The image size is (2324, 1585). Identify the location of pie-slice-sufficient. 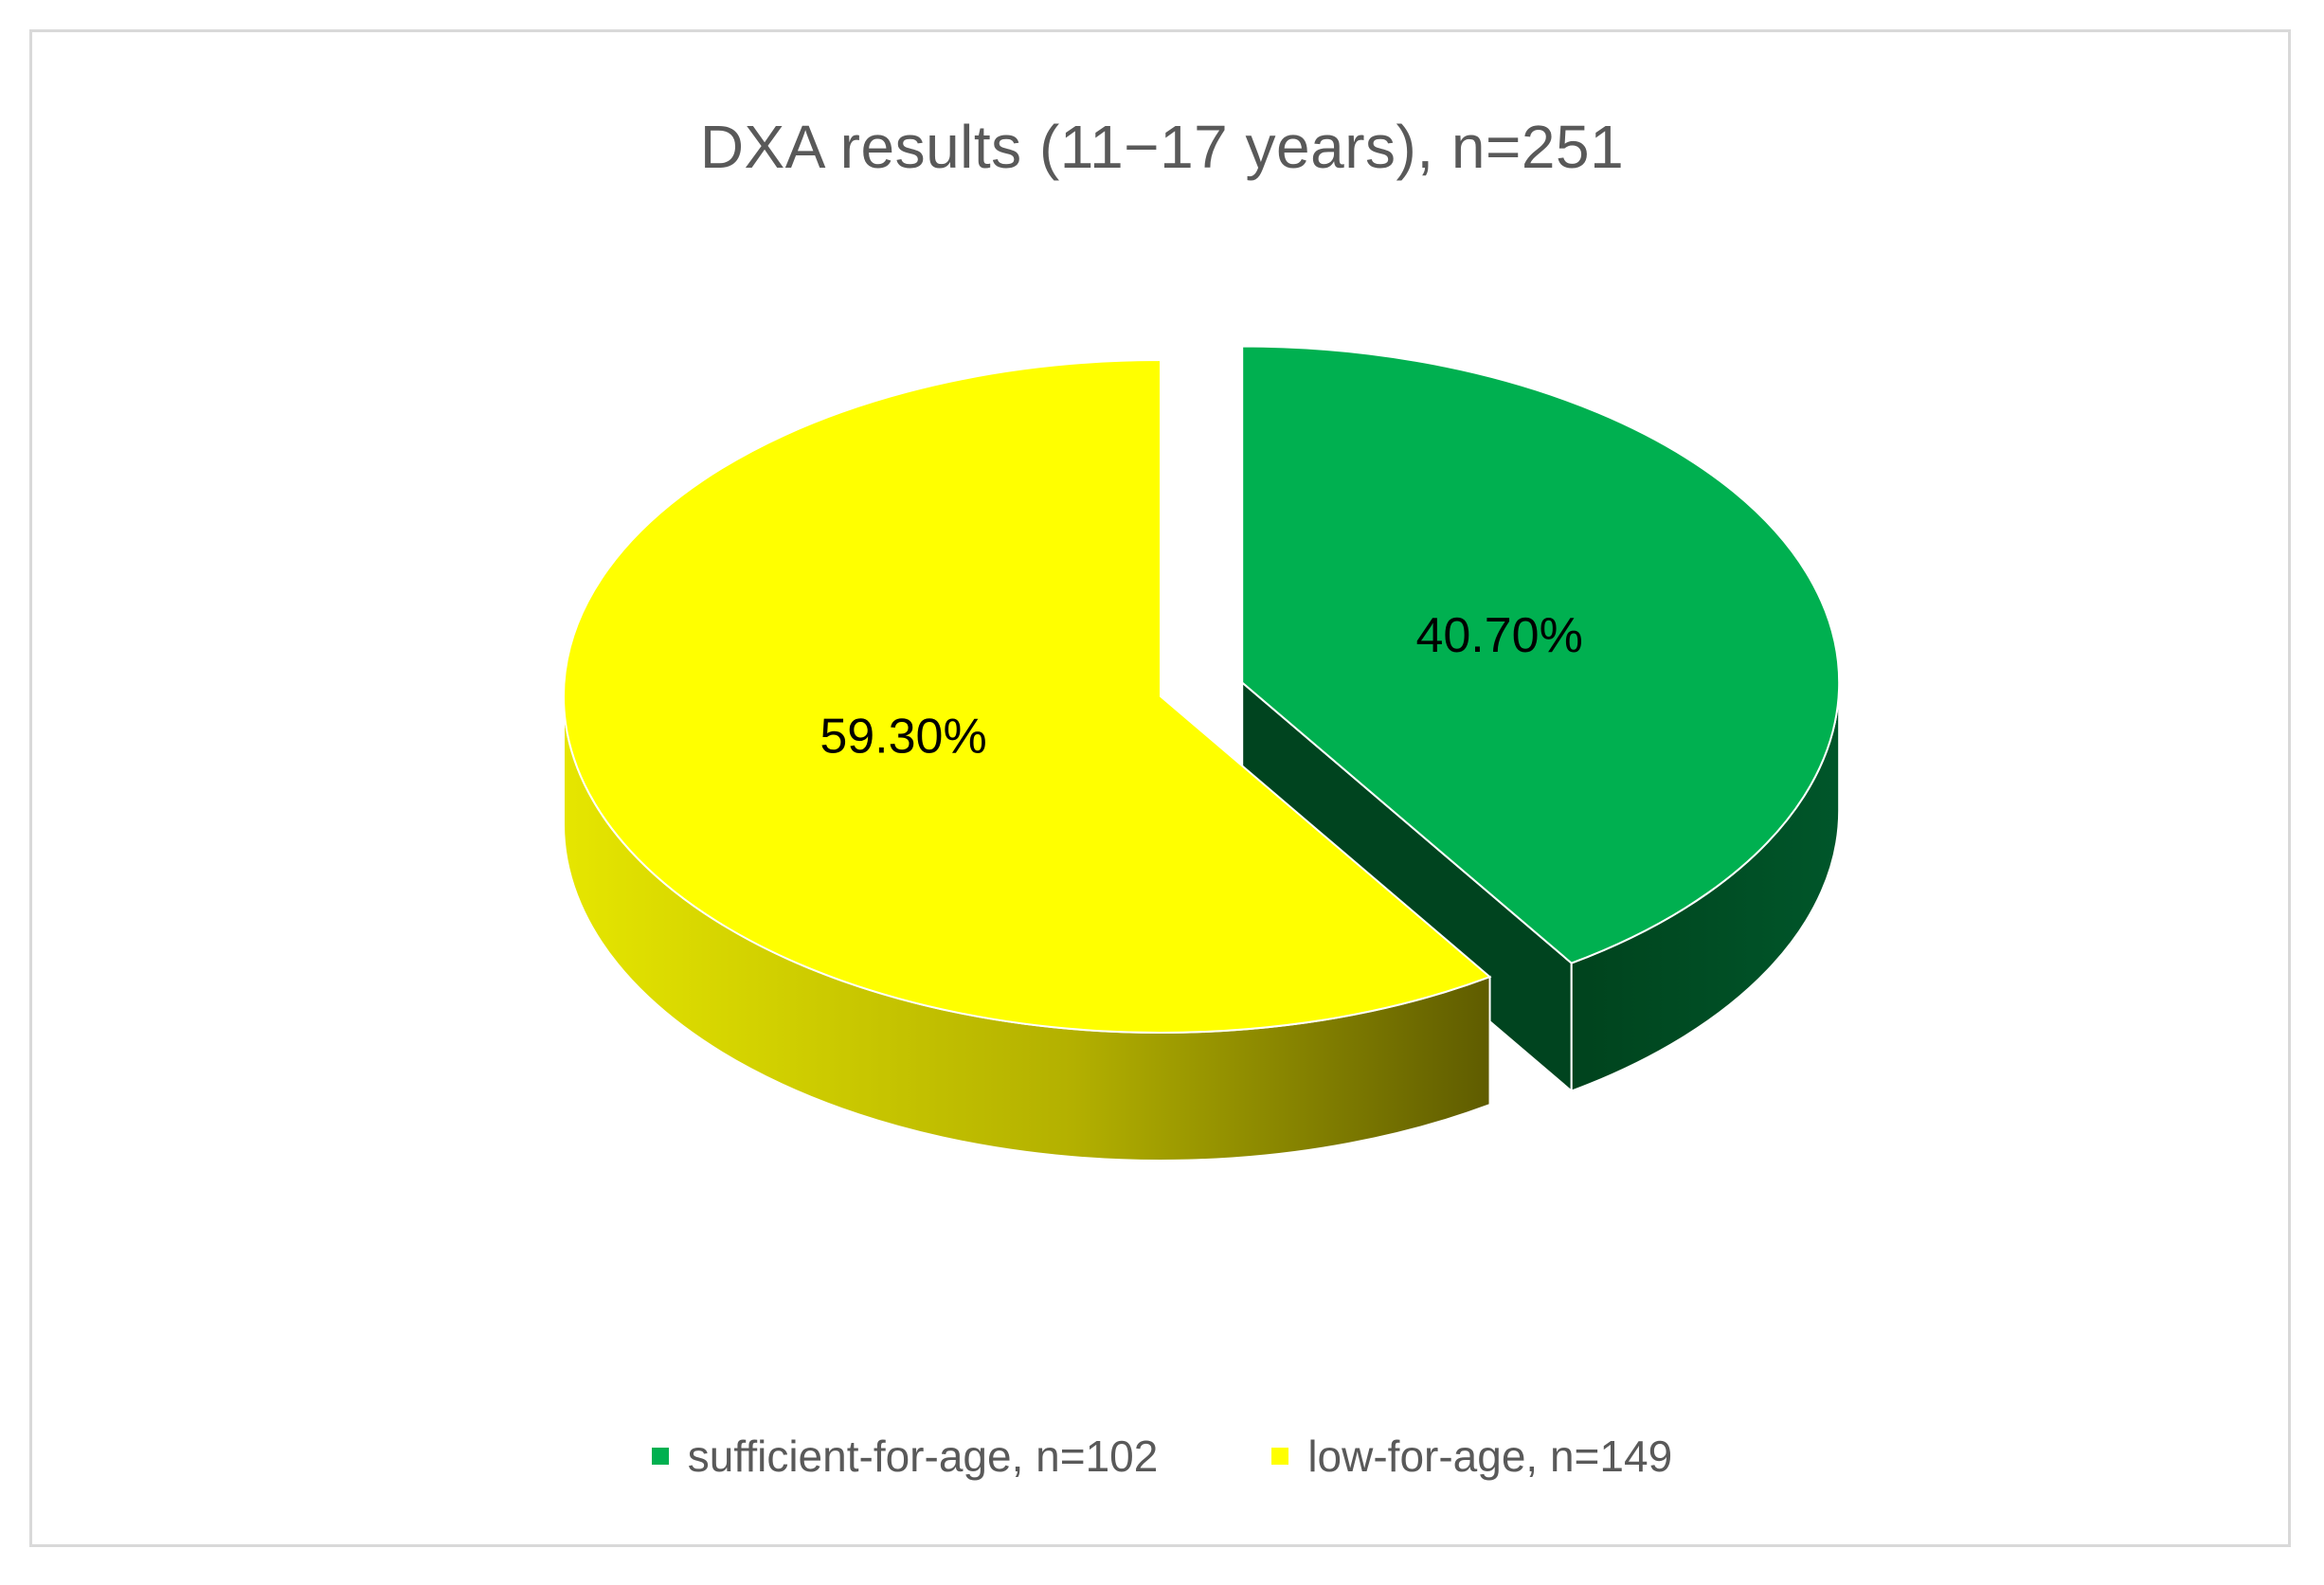
(1541, 654).